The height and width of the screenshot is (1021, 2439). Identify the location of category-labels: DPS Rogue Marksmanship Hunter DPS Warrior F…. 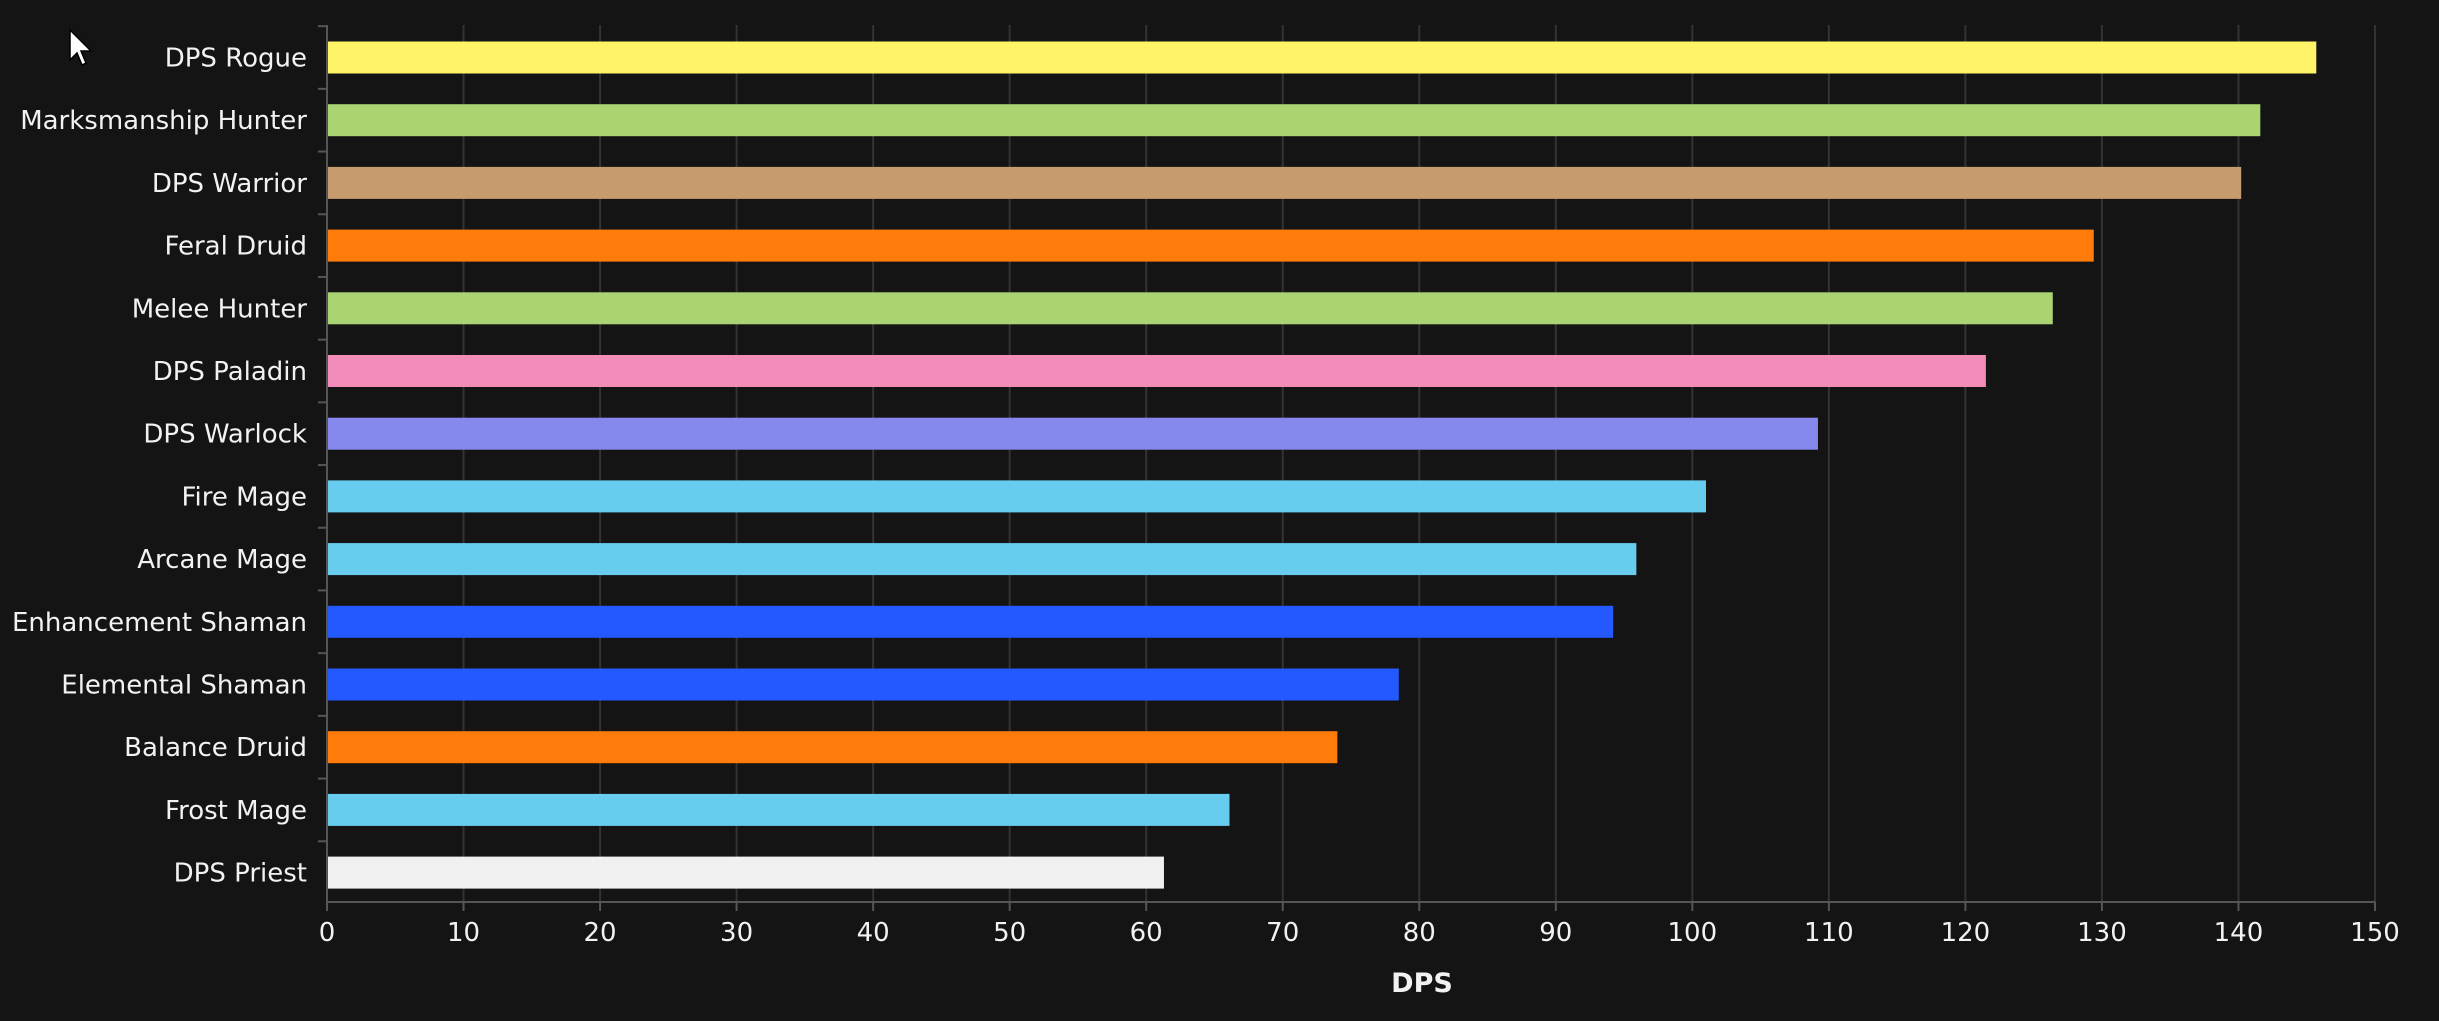
(169, 457).